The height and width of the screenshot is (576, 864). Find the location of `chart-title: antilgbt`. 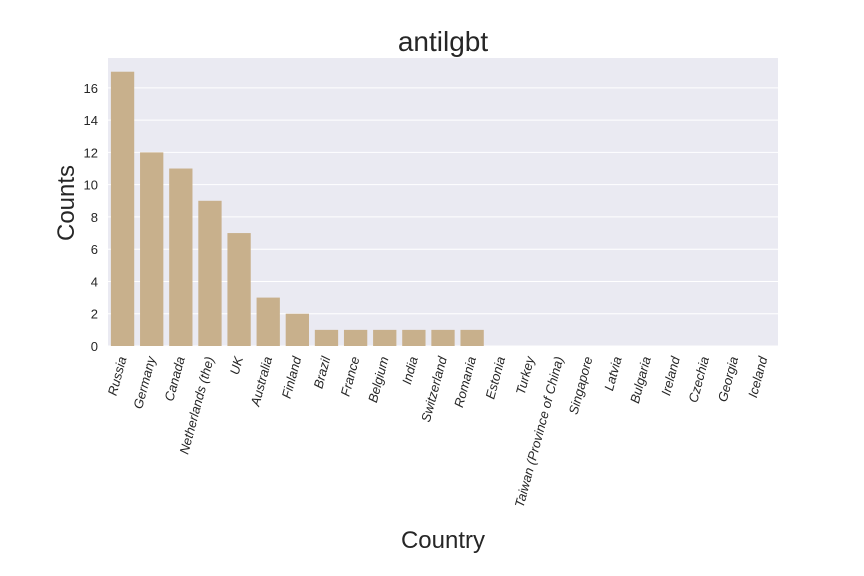

chart-title: antilgbt is located at coordinates (443, 41).